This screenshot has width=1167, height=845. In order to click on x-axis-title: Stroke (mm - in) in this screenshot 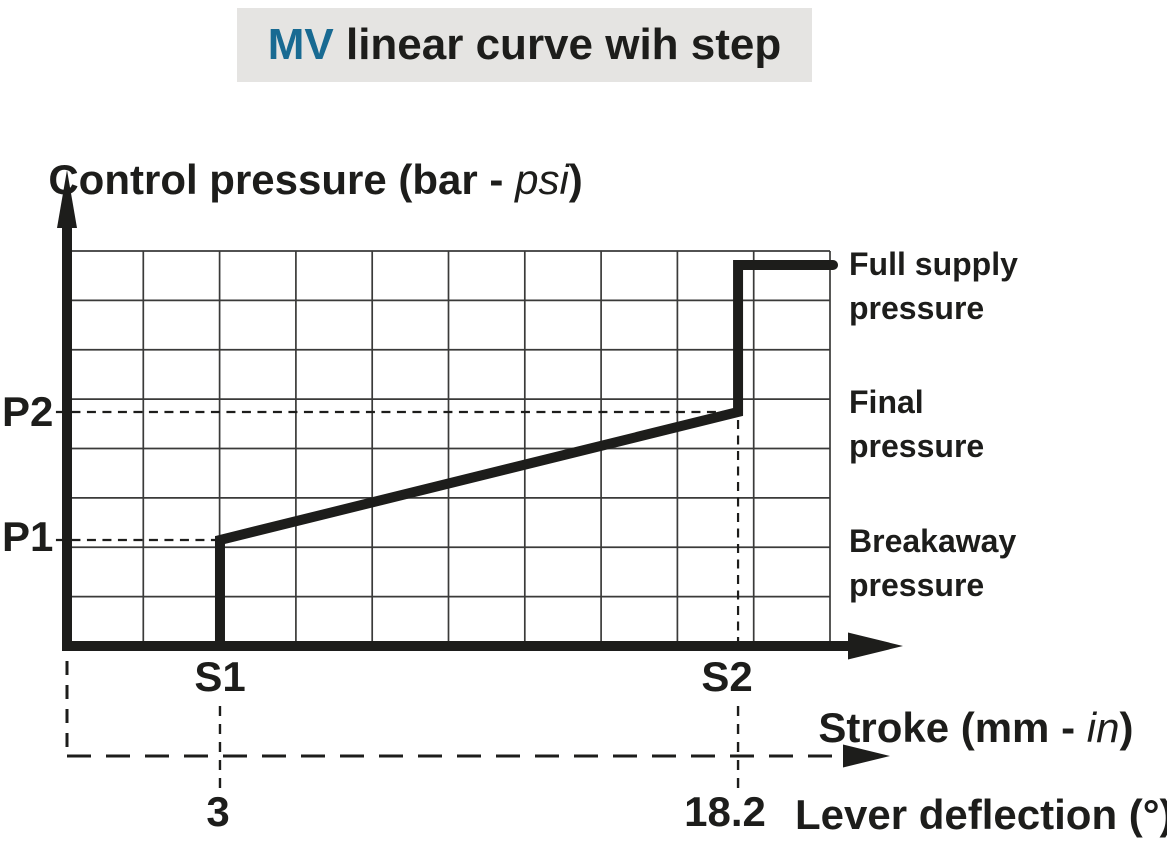, I will do `click(976, 727)`.